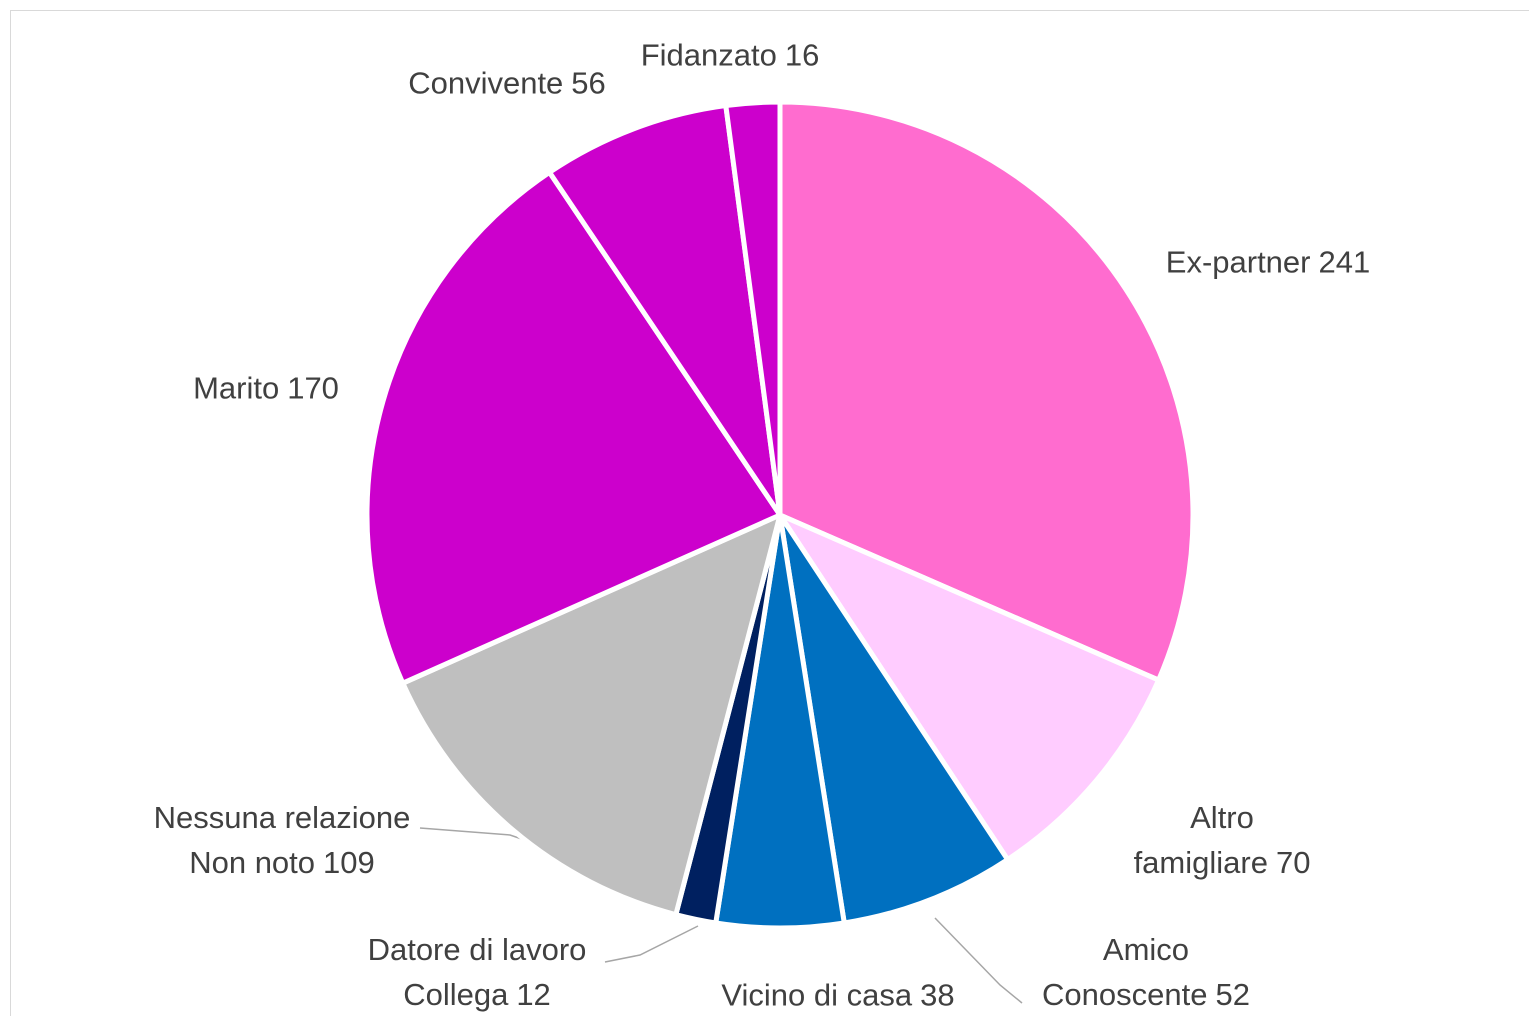 The width and height of the screenshot is (1529, 1016). I want to click on data-label: Vicino di casa 38, so click(837, 994).